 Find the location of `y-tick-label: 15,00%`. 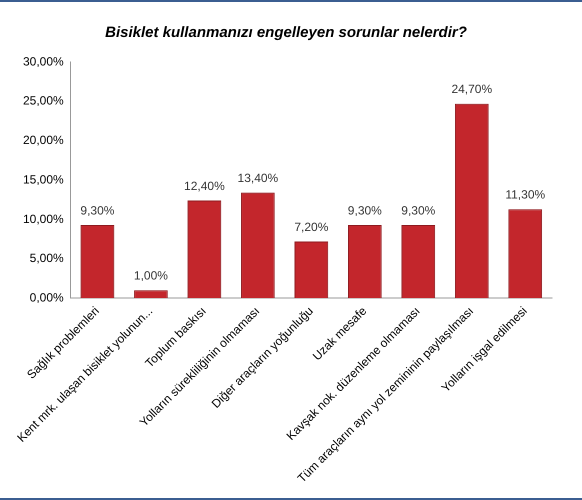

y-tick-label: 15,00% is located at coordinates (43, 179).